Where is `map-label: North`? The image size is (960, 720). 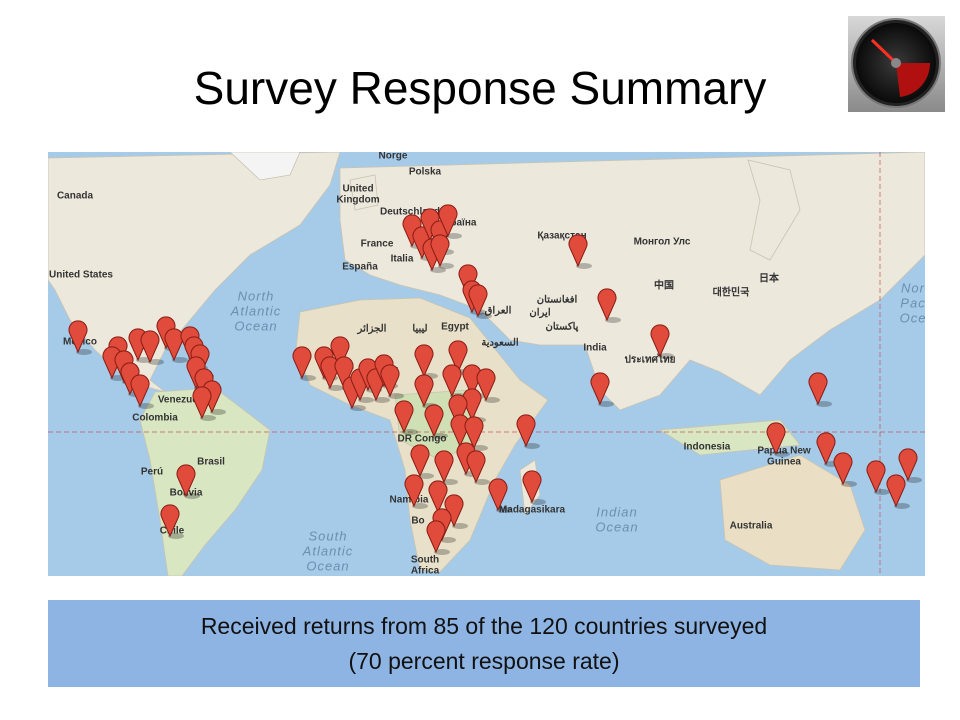
map-label: North is located at coordinates (256, 295).